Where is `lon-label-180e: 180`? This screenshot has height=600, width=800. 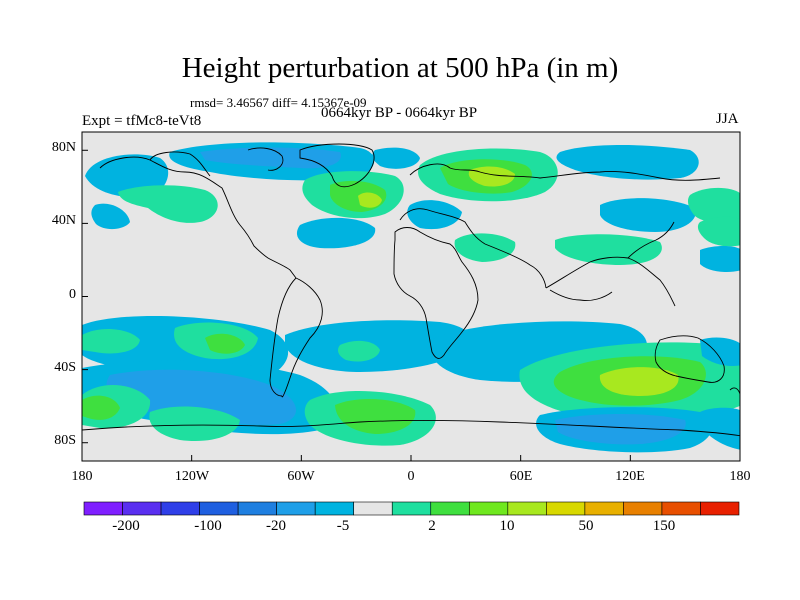
lon-label-180e: 180 is located at coordinates (740, 476).